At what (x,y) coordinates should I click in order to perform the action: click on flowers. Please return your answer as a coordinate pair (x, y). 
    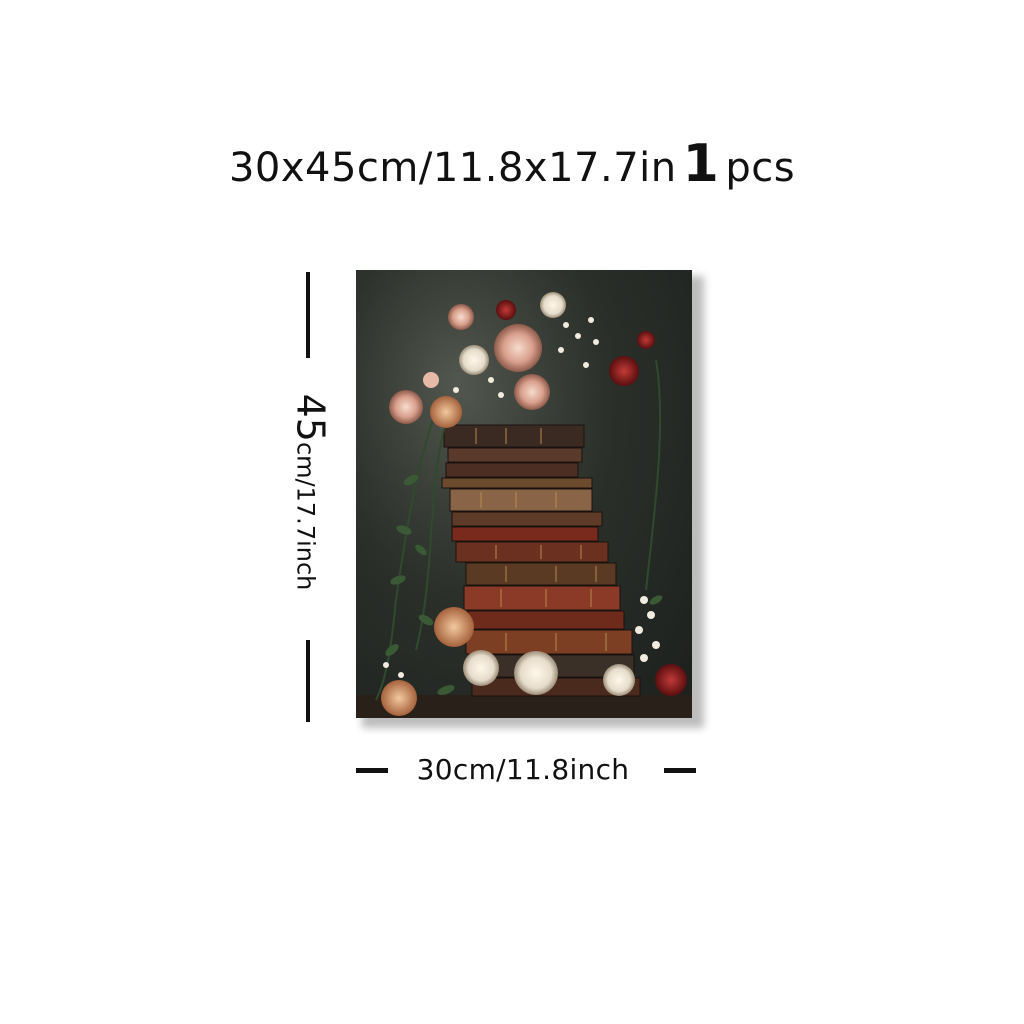
    Looking at the image, I should click on (534, 504).